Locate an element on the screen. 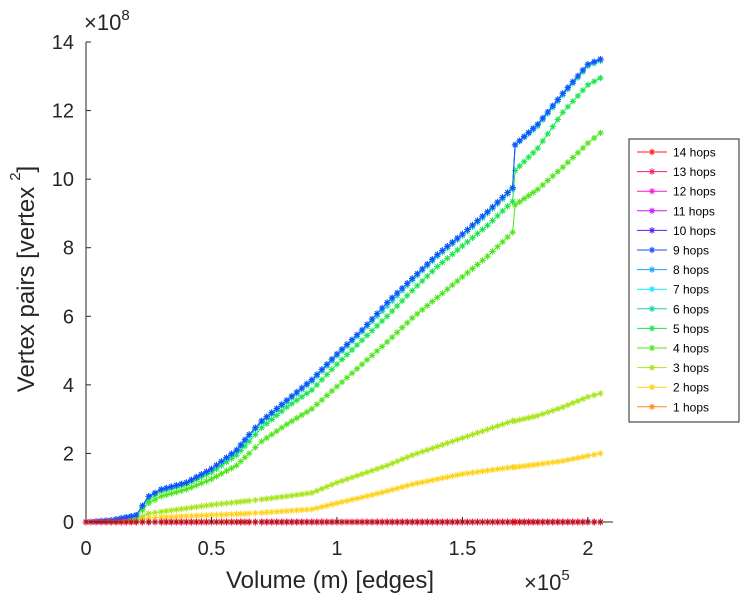 This screenshot has width=749, height=600. y-axis-ticks: 0 2 4 6 8 10 12 14 is located at coordinates (71, 283).